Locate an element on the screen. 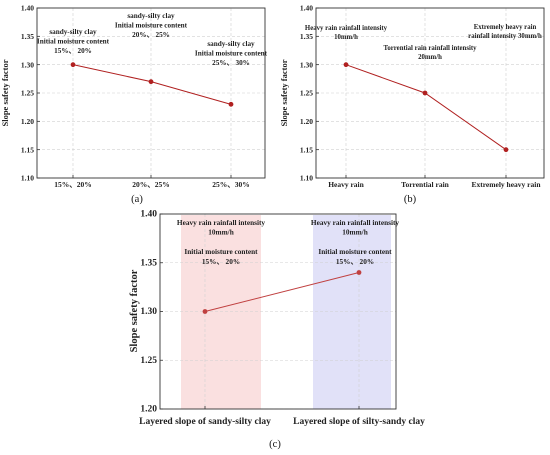  x-tick-label: Layered slope of sandy-silty clay is located at coordinates (205, 422).